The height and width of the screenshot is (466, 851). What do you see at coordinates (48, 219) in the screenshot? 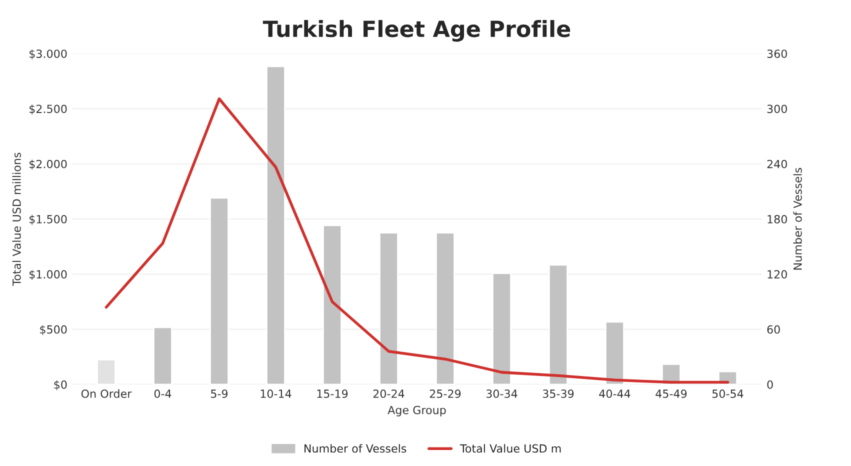
I see `y-tick-label: $1.500` at bounding box center [48, 219].